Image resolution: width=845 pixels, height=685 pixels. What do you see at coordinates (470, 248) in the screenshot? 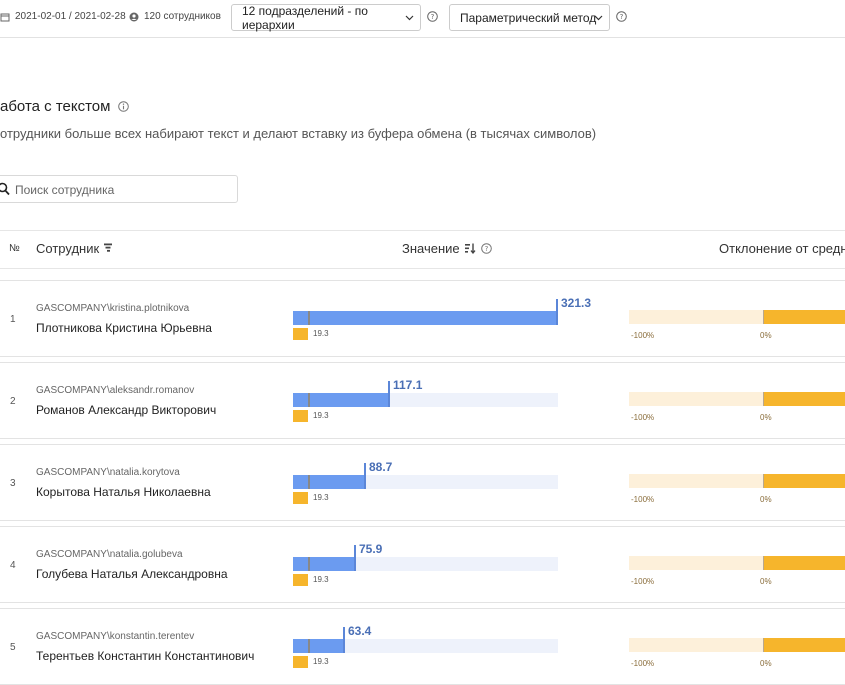
I see `sort-icon` at bounding box center [470, 248].